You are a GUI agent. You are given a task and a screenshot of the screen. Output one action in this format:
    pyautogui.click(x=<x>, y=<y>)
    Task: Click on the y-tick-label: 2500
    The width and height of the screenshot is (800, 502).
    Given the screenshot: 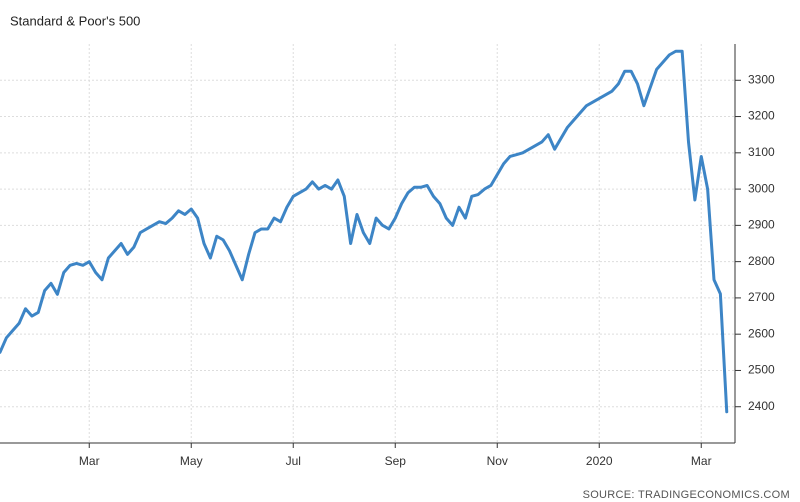 What is the action you would take?
    pyautogui.click(x=761, y=370)
    